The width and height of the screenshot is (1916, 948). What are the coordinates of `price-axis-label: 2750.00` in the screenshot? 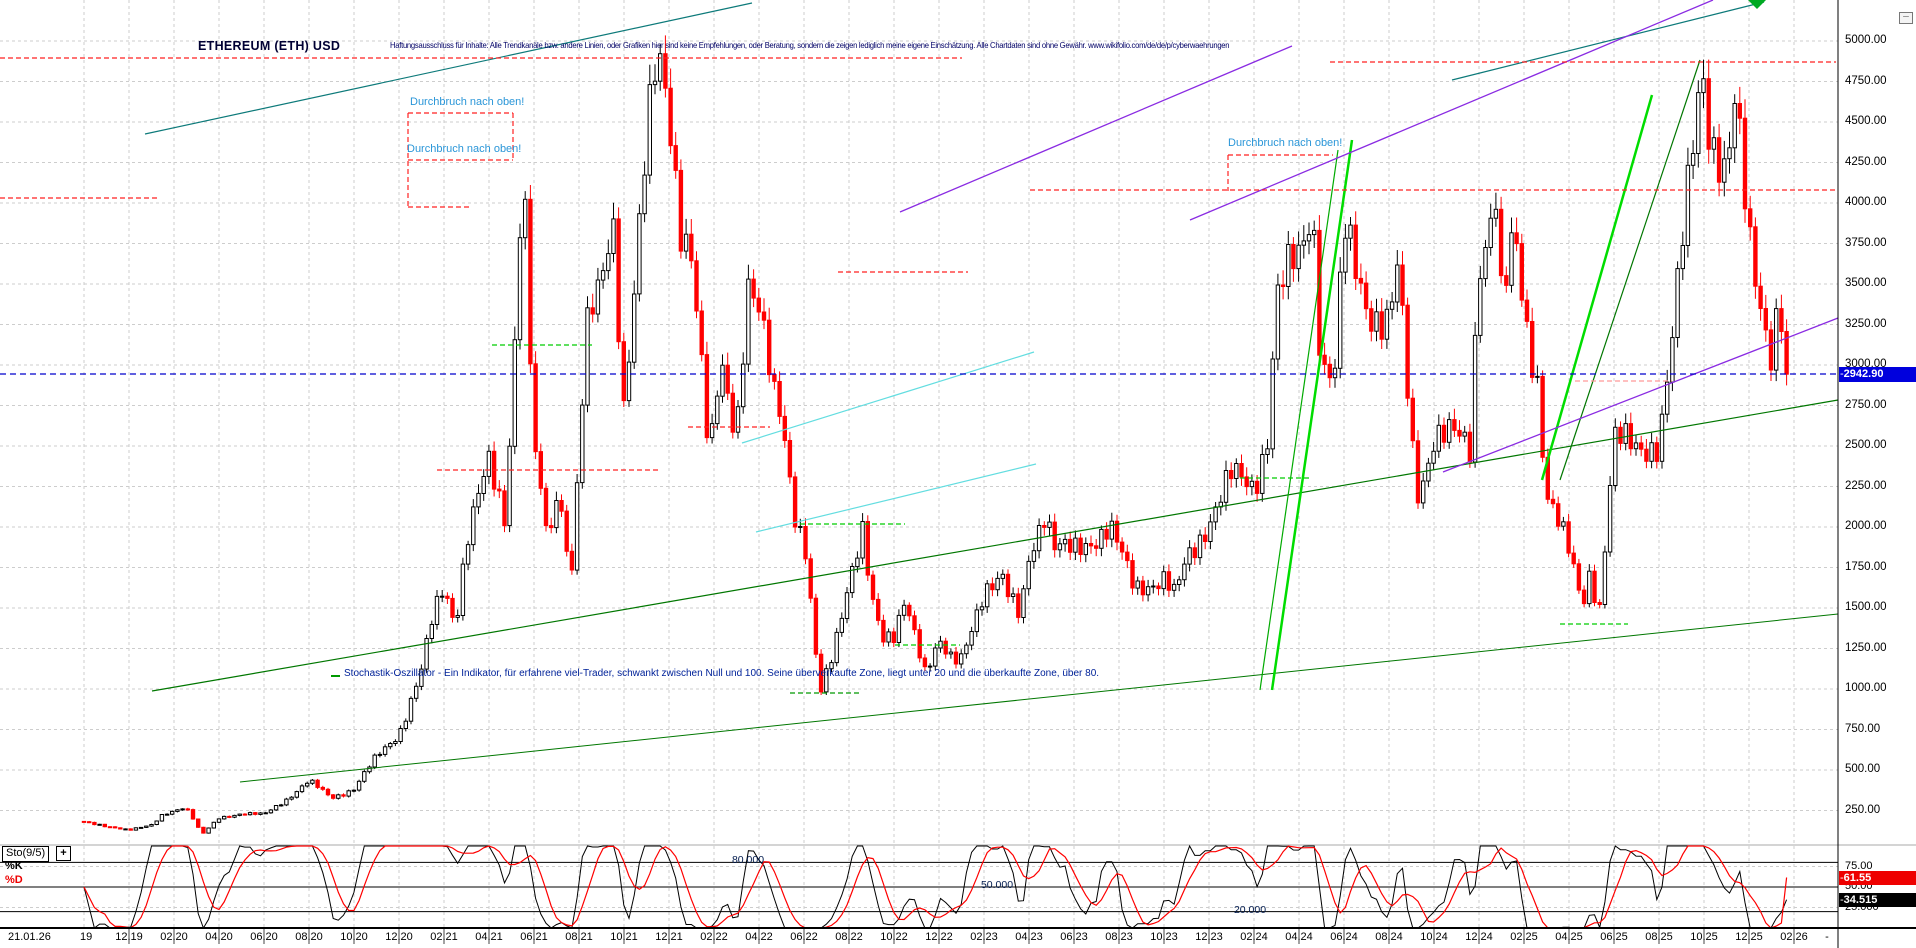 It's located at (1866, 404).